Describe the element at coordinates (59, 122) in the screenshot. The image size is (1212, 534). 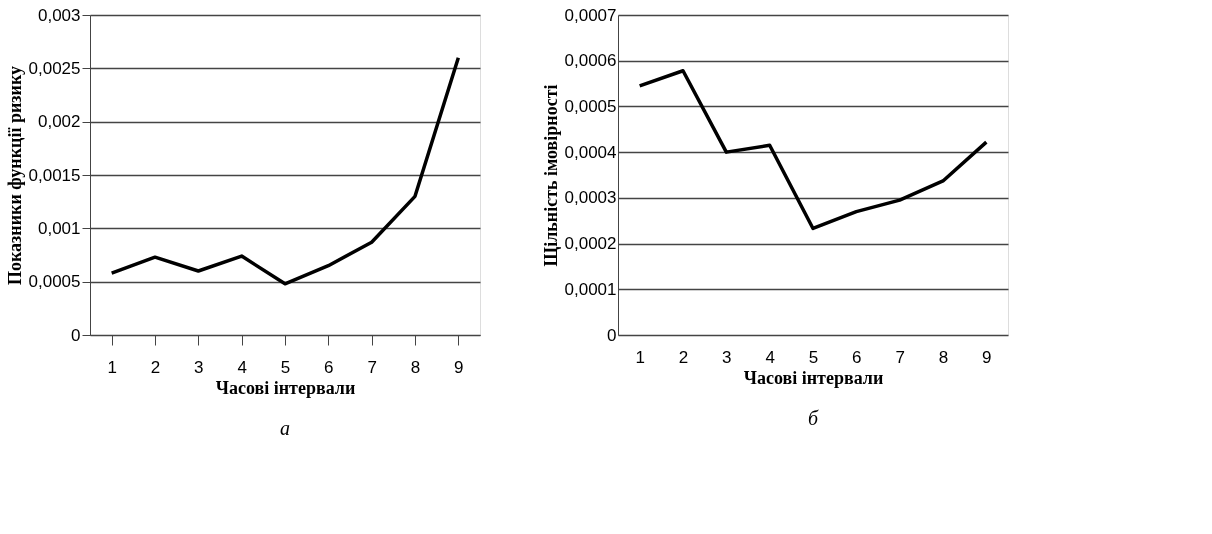
I see `y-tick-label: 0,002` at that location.